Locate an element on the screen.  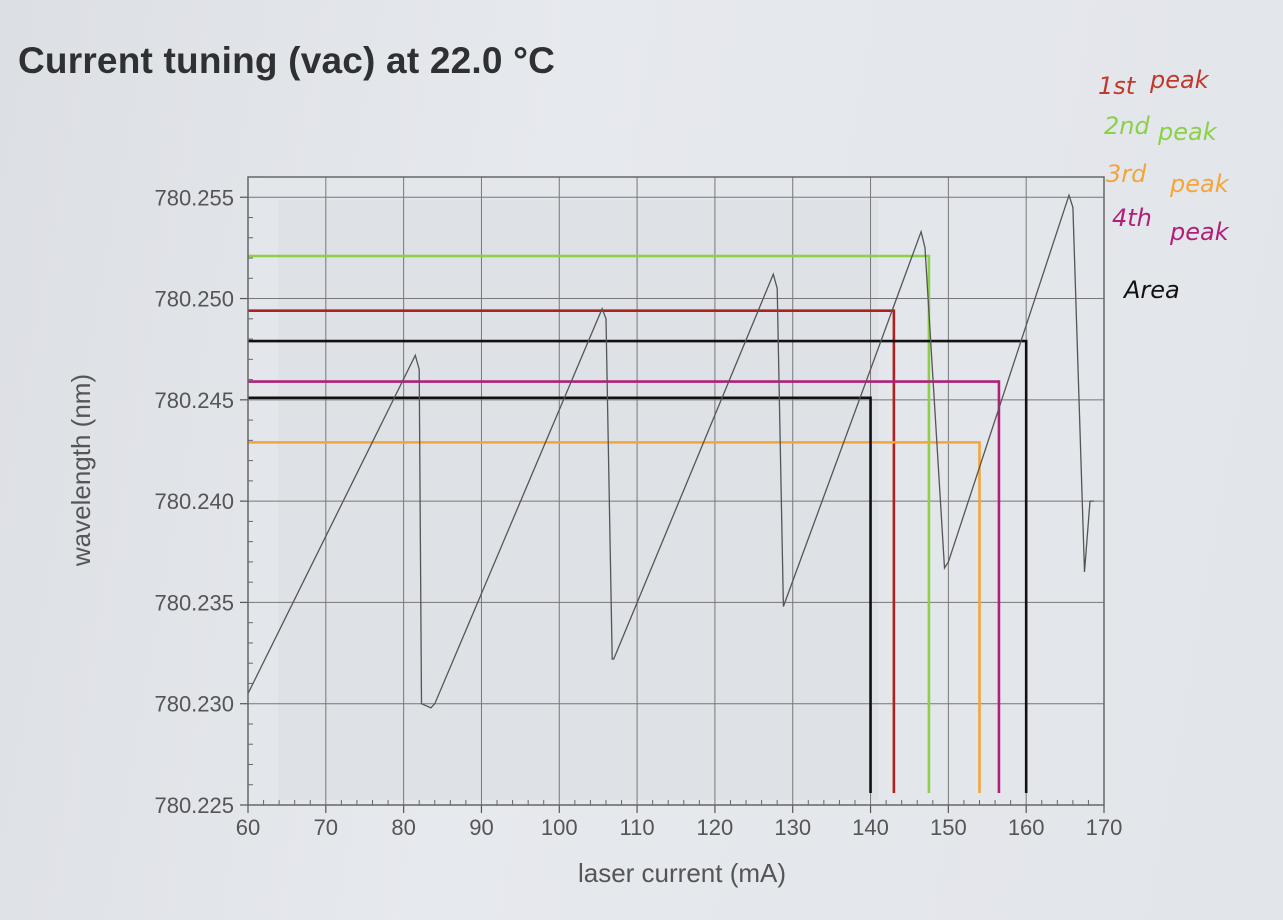
x-tick-label: 120 is located at coordinates (715, 827).